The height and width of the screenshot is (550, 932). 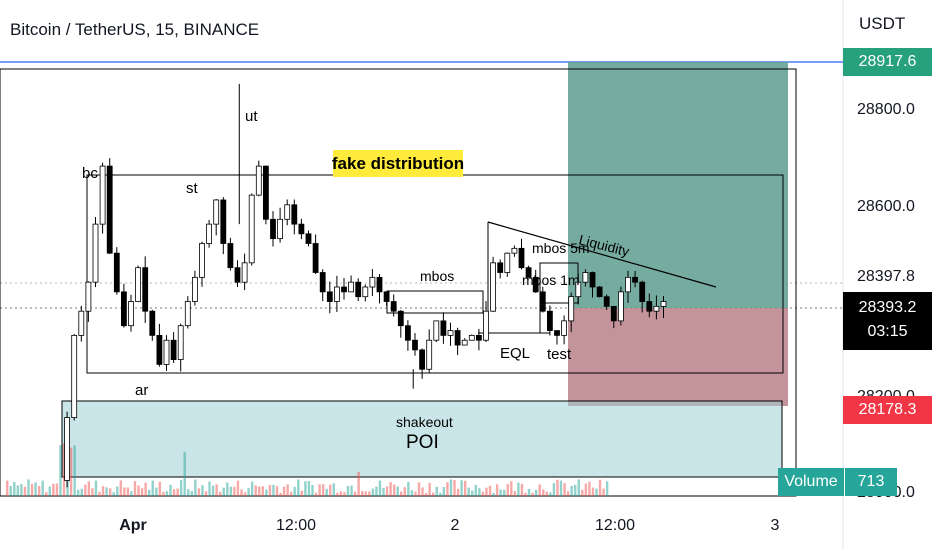 I want to click on volume-value: 713, so click(x=871, y=482).